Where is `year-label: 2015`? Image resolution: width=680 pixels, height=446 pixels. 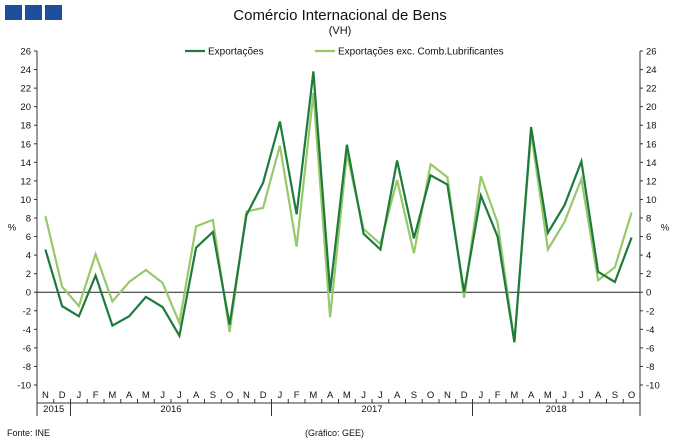
year-label: 2015 is located at coordinates (53, 409).